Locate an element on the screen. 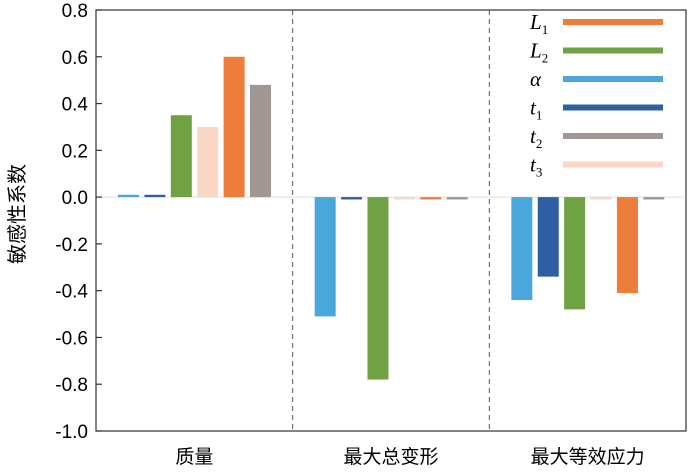 The image size is (700, 472). y-tick-label: 0.8 is located at coordinates (75, 11).